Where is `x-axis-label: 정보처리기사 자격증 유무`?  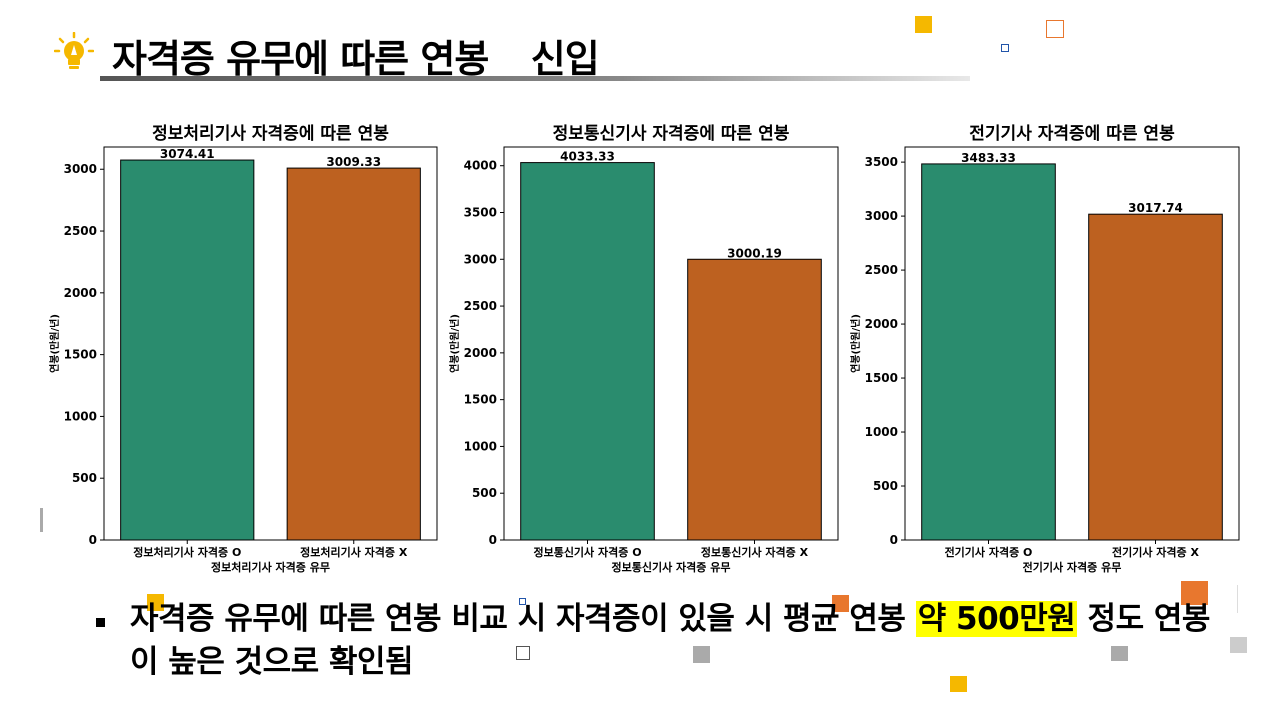
x-axis-label: 정보처리기사 자격증 유무 is located at coordinates (270, 567).